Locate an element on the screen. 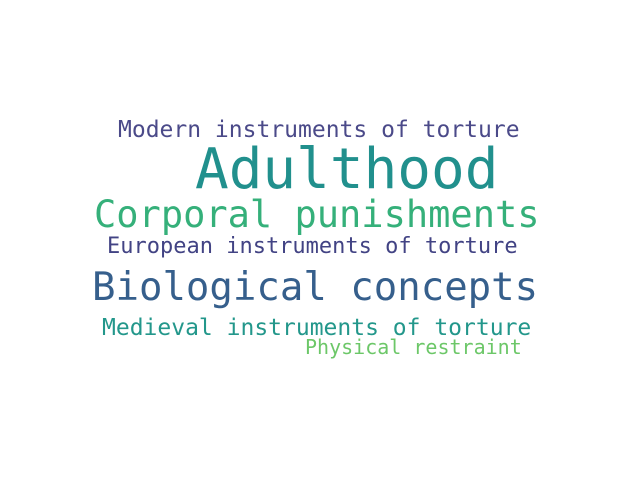  word-physical-restraint: Physical restraint is located at coordinates (413, 347).